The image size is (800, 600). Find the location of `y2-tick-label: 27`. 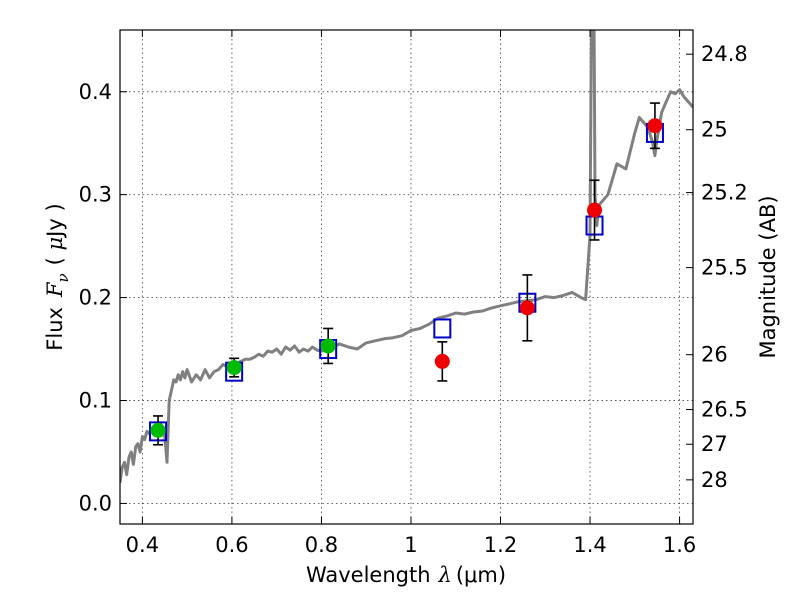

y2-tick-label: 27 is located at coordinates (714, 444).